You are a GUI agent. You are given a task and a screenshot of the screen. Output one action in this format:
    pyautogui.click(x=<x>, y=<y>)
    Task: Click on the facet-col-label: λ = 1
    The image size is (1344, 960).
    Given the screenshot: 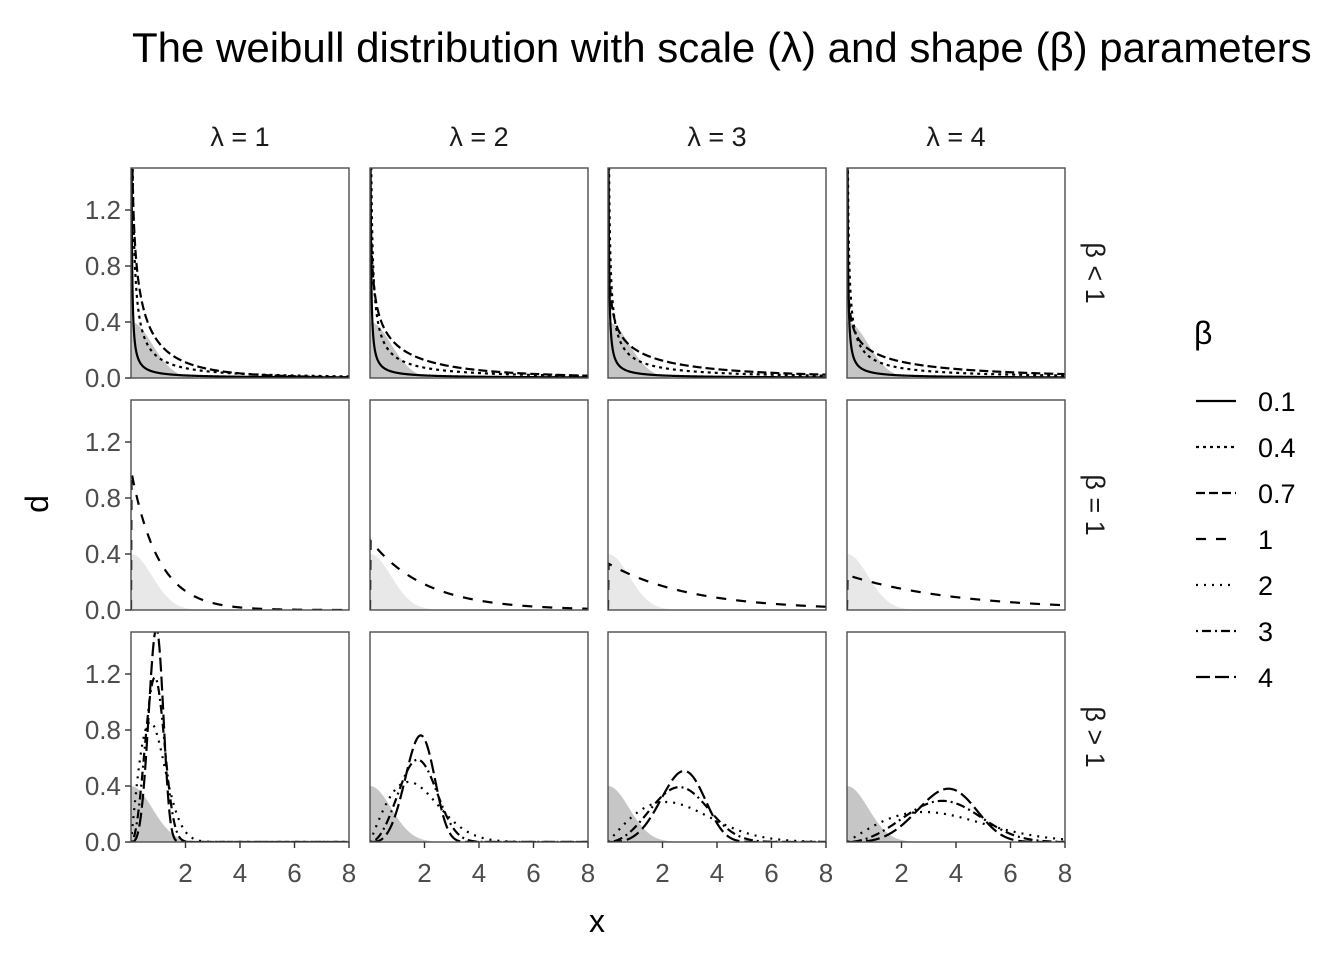 What is the action you would take?
    pyautogui.click(x=239, y=137)
    